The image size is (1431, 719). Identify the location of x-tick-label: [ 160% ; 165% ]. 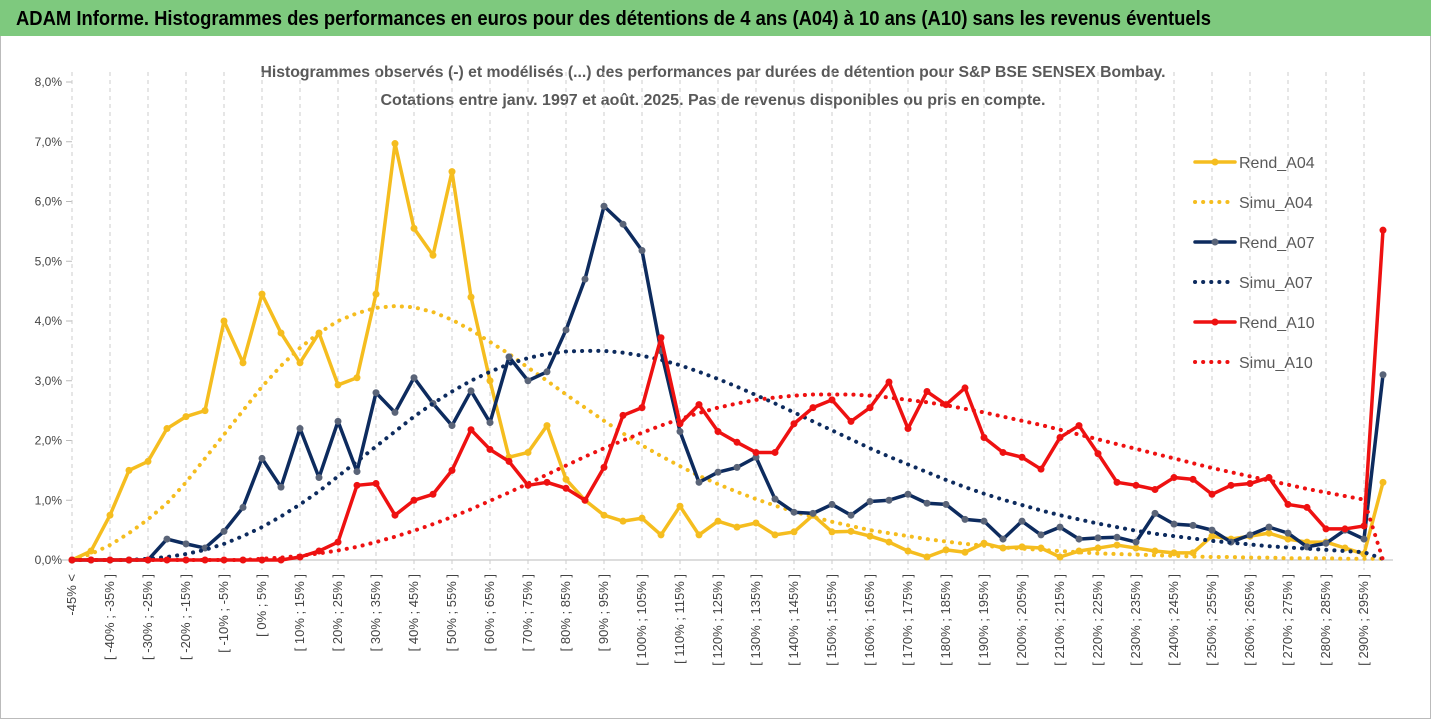
(869, 620).